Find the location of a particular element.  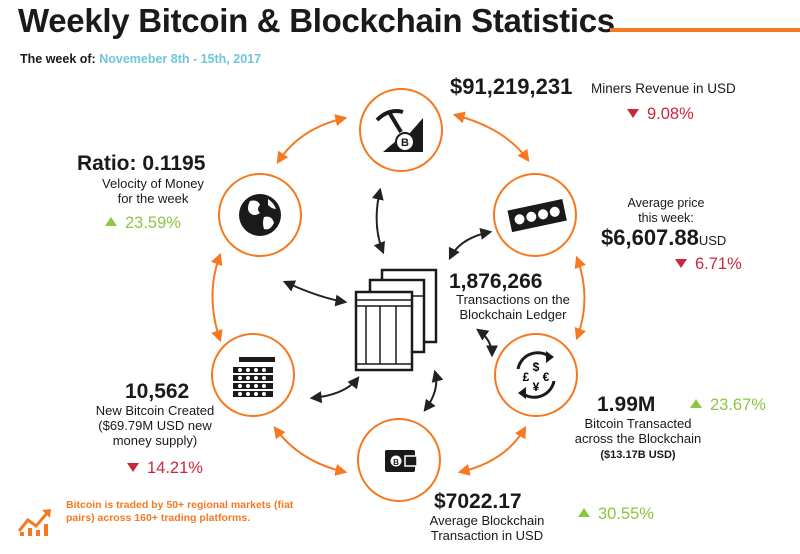

rising-chart-icon is located at coordinates (34, 522).